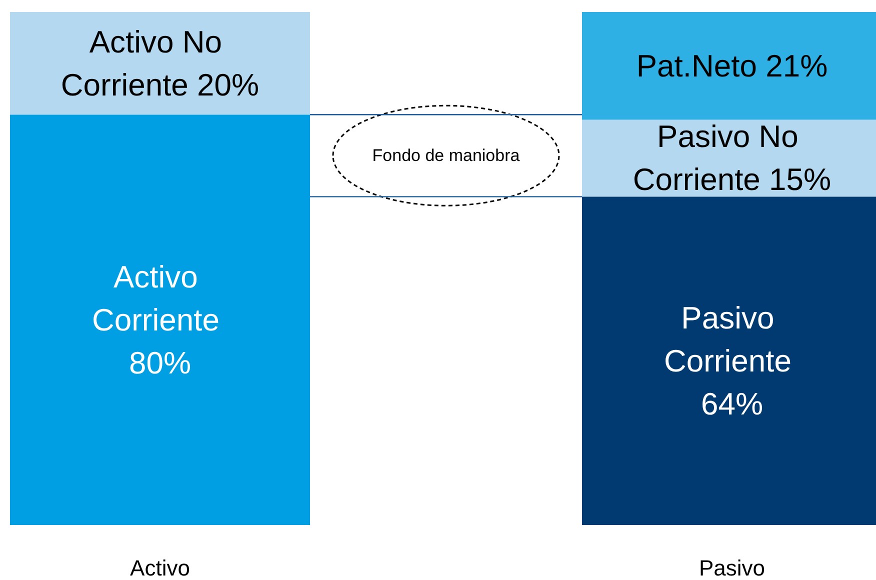 The width and height of the screenshot is (876, 580). Describe the element at coordinates (160, 63) in the screenshot. I see `text: Activo No Corriente 20%` at that location.